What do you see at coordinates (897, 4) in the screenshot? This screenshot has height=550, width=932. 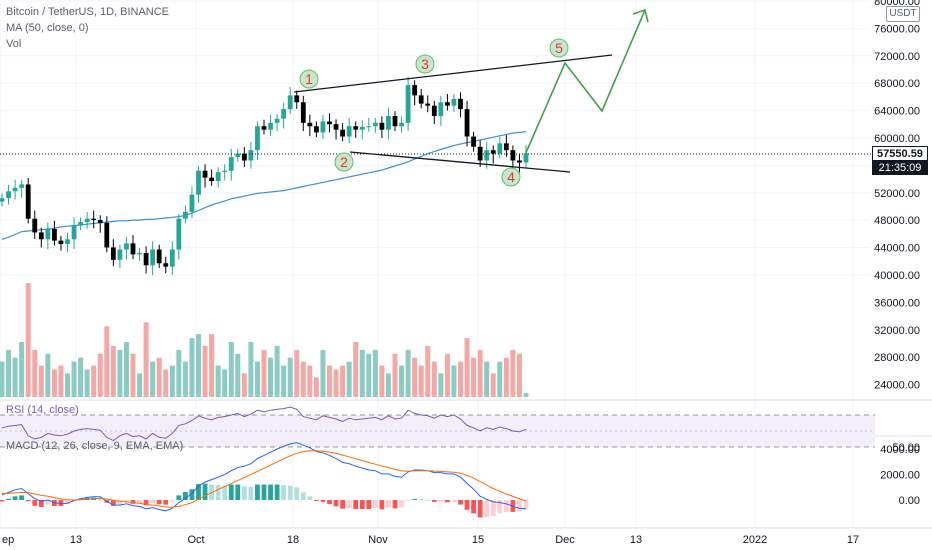 I see `price-tick-label: 80000.00` at bounding box center [897, 4].